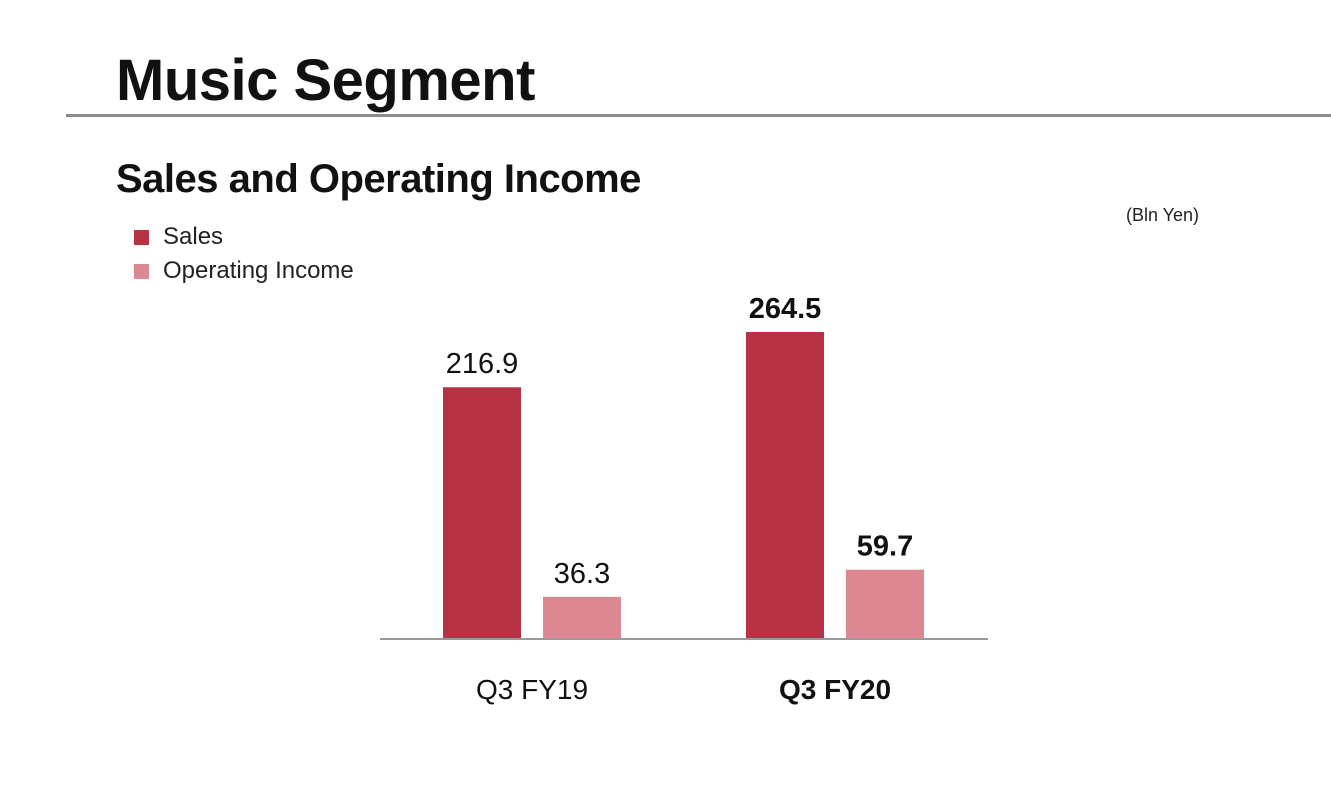  I want to click on data-label-operating-income-1: 36.3, so click(582, 574).